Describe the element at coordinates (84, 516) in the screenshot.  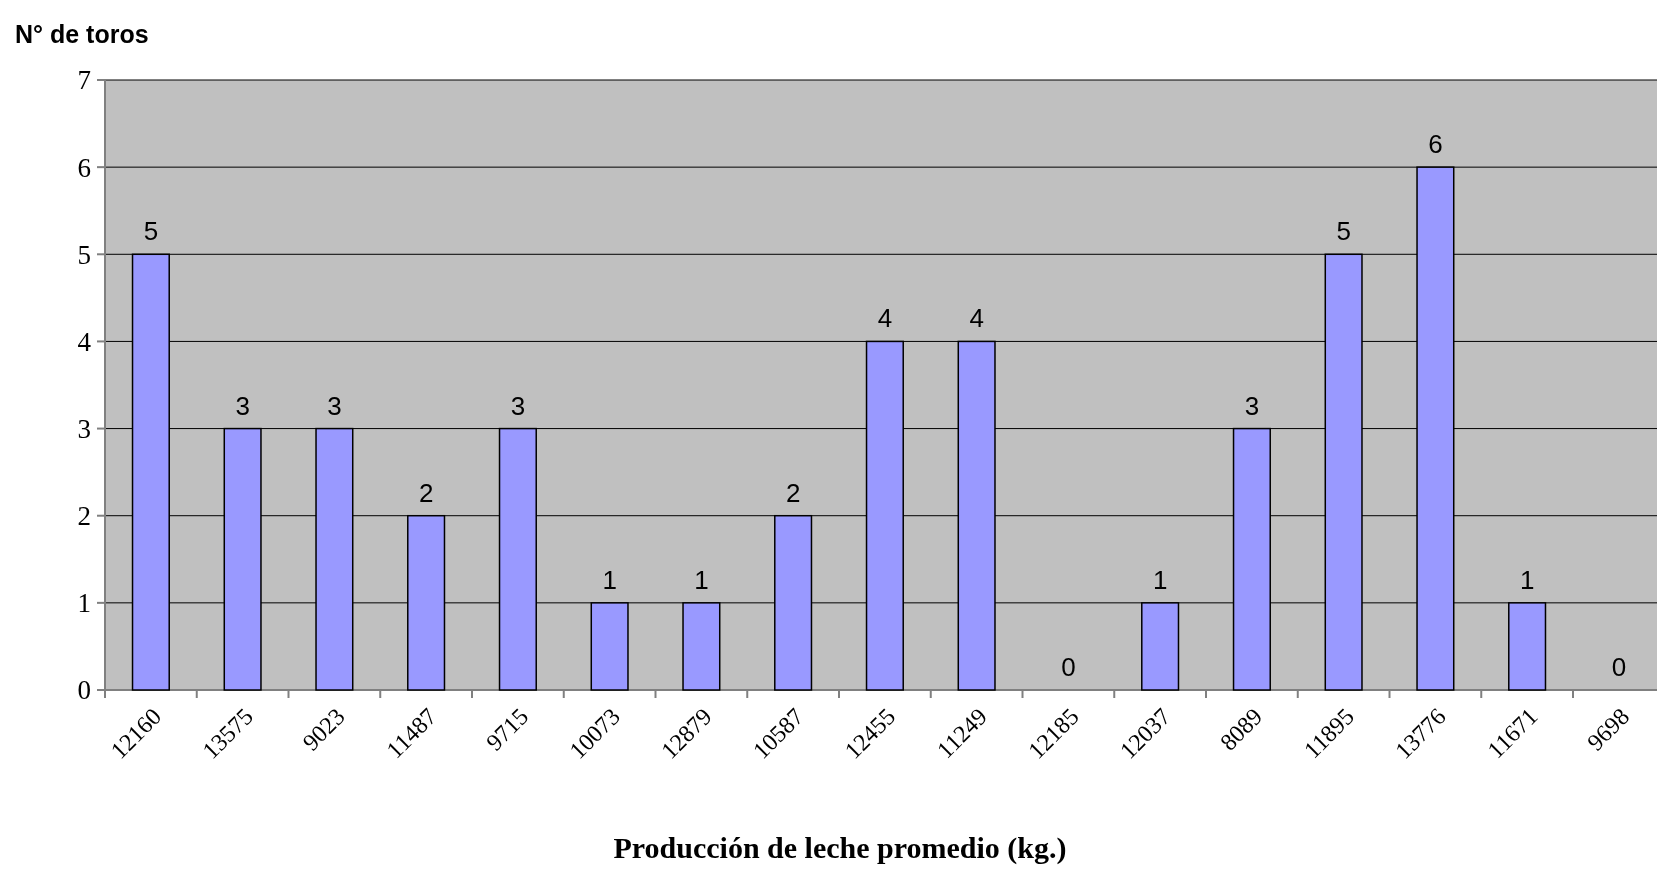
I see `y-tick-label: 2` at that location.